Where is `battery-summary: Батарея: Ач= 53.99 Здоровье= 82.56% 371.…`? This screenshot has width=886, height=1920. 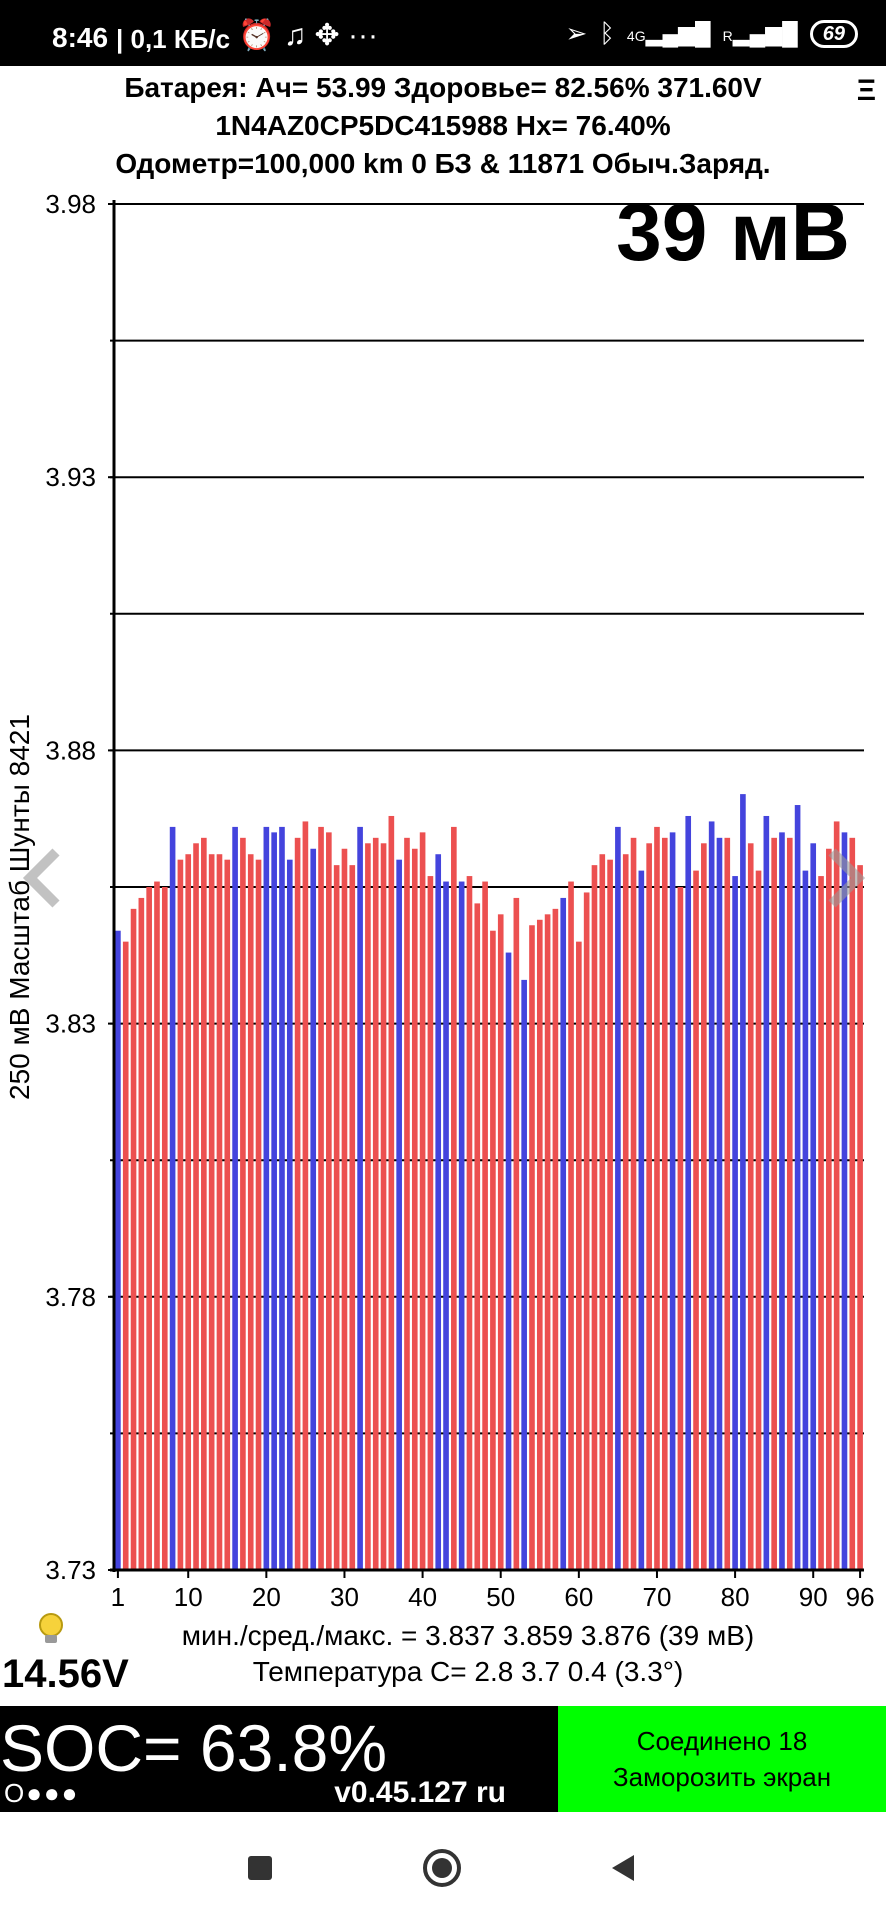
battery-summary: Батарея: Ач= 53.99 Здоровье= 82.56% 371.… is located at coordinates (443, 87).